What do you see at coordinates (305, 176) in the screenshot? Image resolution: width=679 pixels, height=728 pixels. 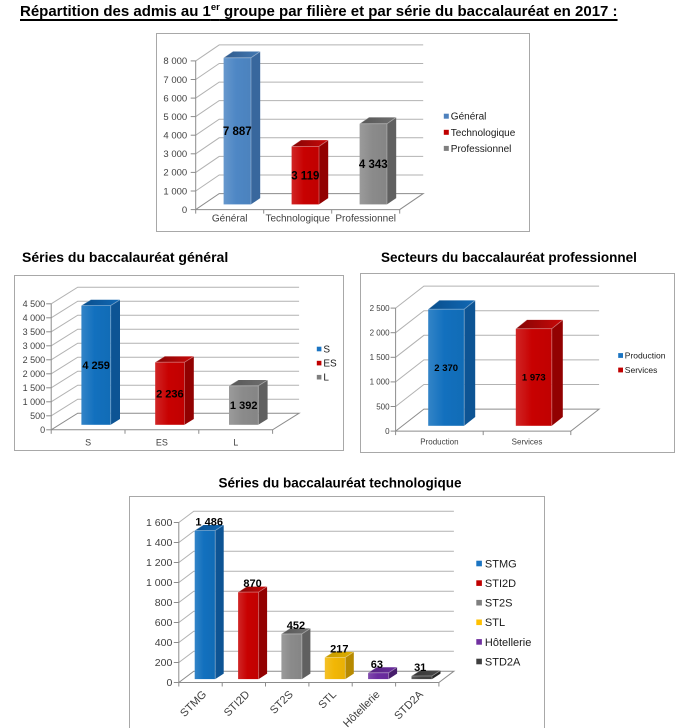 I see `svg-text: 3 119` at bounding box center [305, 176].